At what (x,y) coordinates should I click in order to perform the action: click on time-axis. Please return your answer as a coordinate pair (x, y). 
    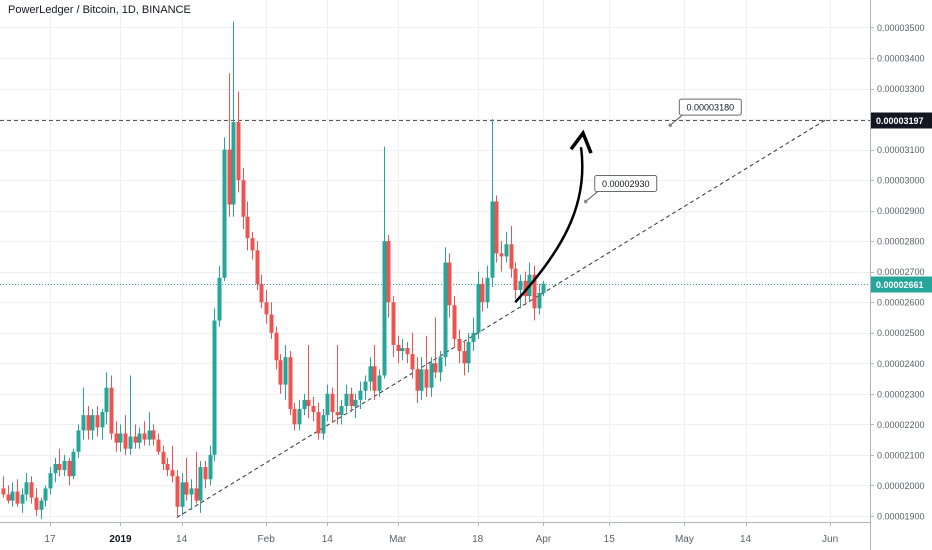
    Looking at the image, I should click on (435, 536).